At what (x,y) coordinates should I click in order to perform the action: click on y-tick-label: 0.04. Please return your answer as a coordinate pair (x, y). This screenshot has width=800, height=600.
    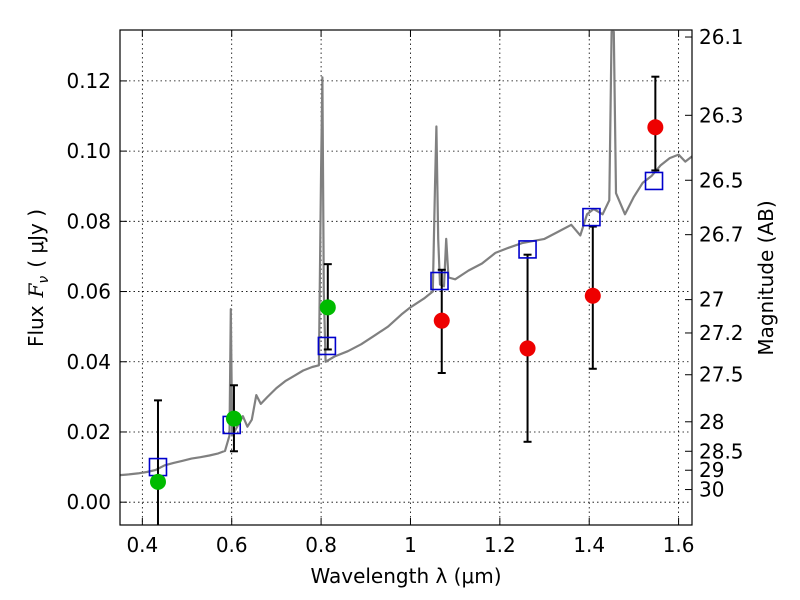
    Looking at the image, I should click on (88, 362).